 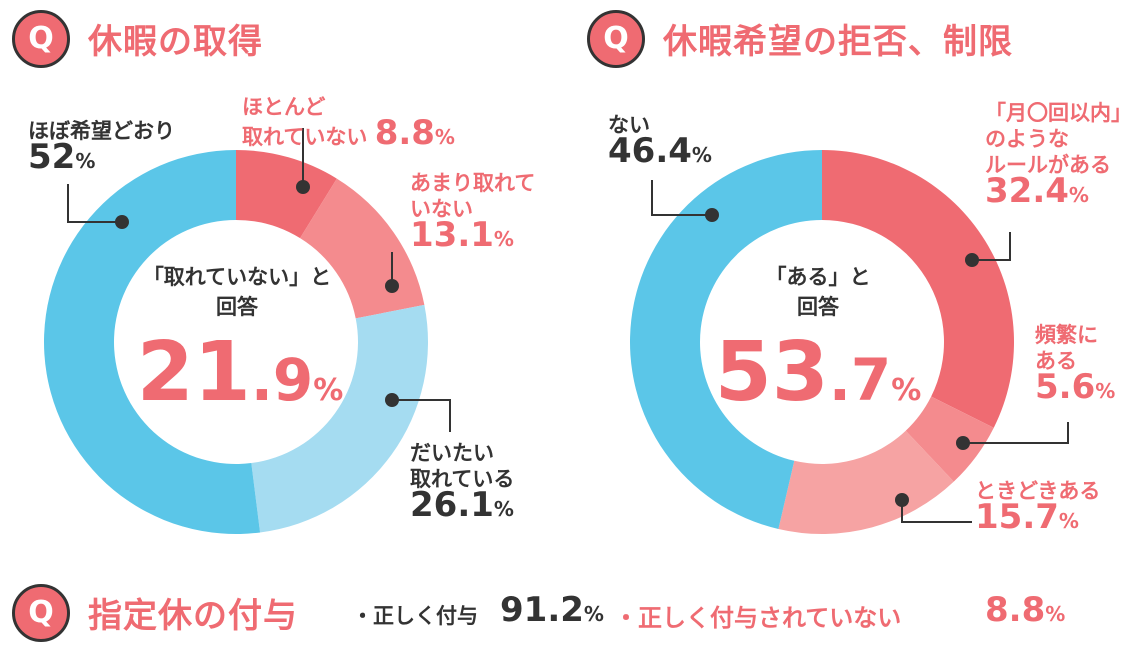 What do you see at coordinates (1058, 156) in the screenshot?
I see `chart2-label-rule: 「月〇回以内」 のような ルールがある 32.4%` at bounding box center [1058, 156].